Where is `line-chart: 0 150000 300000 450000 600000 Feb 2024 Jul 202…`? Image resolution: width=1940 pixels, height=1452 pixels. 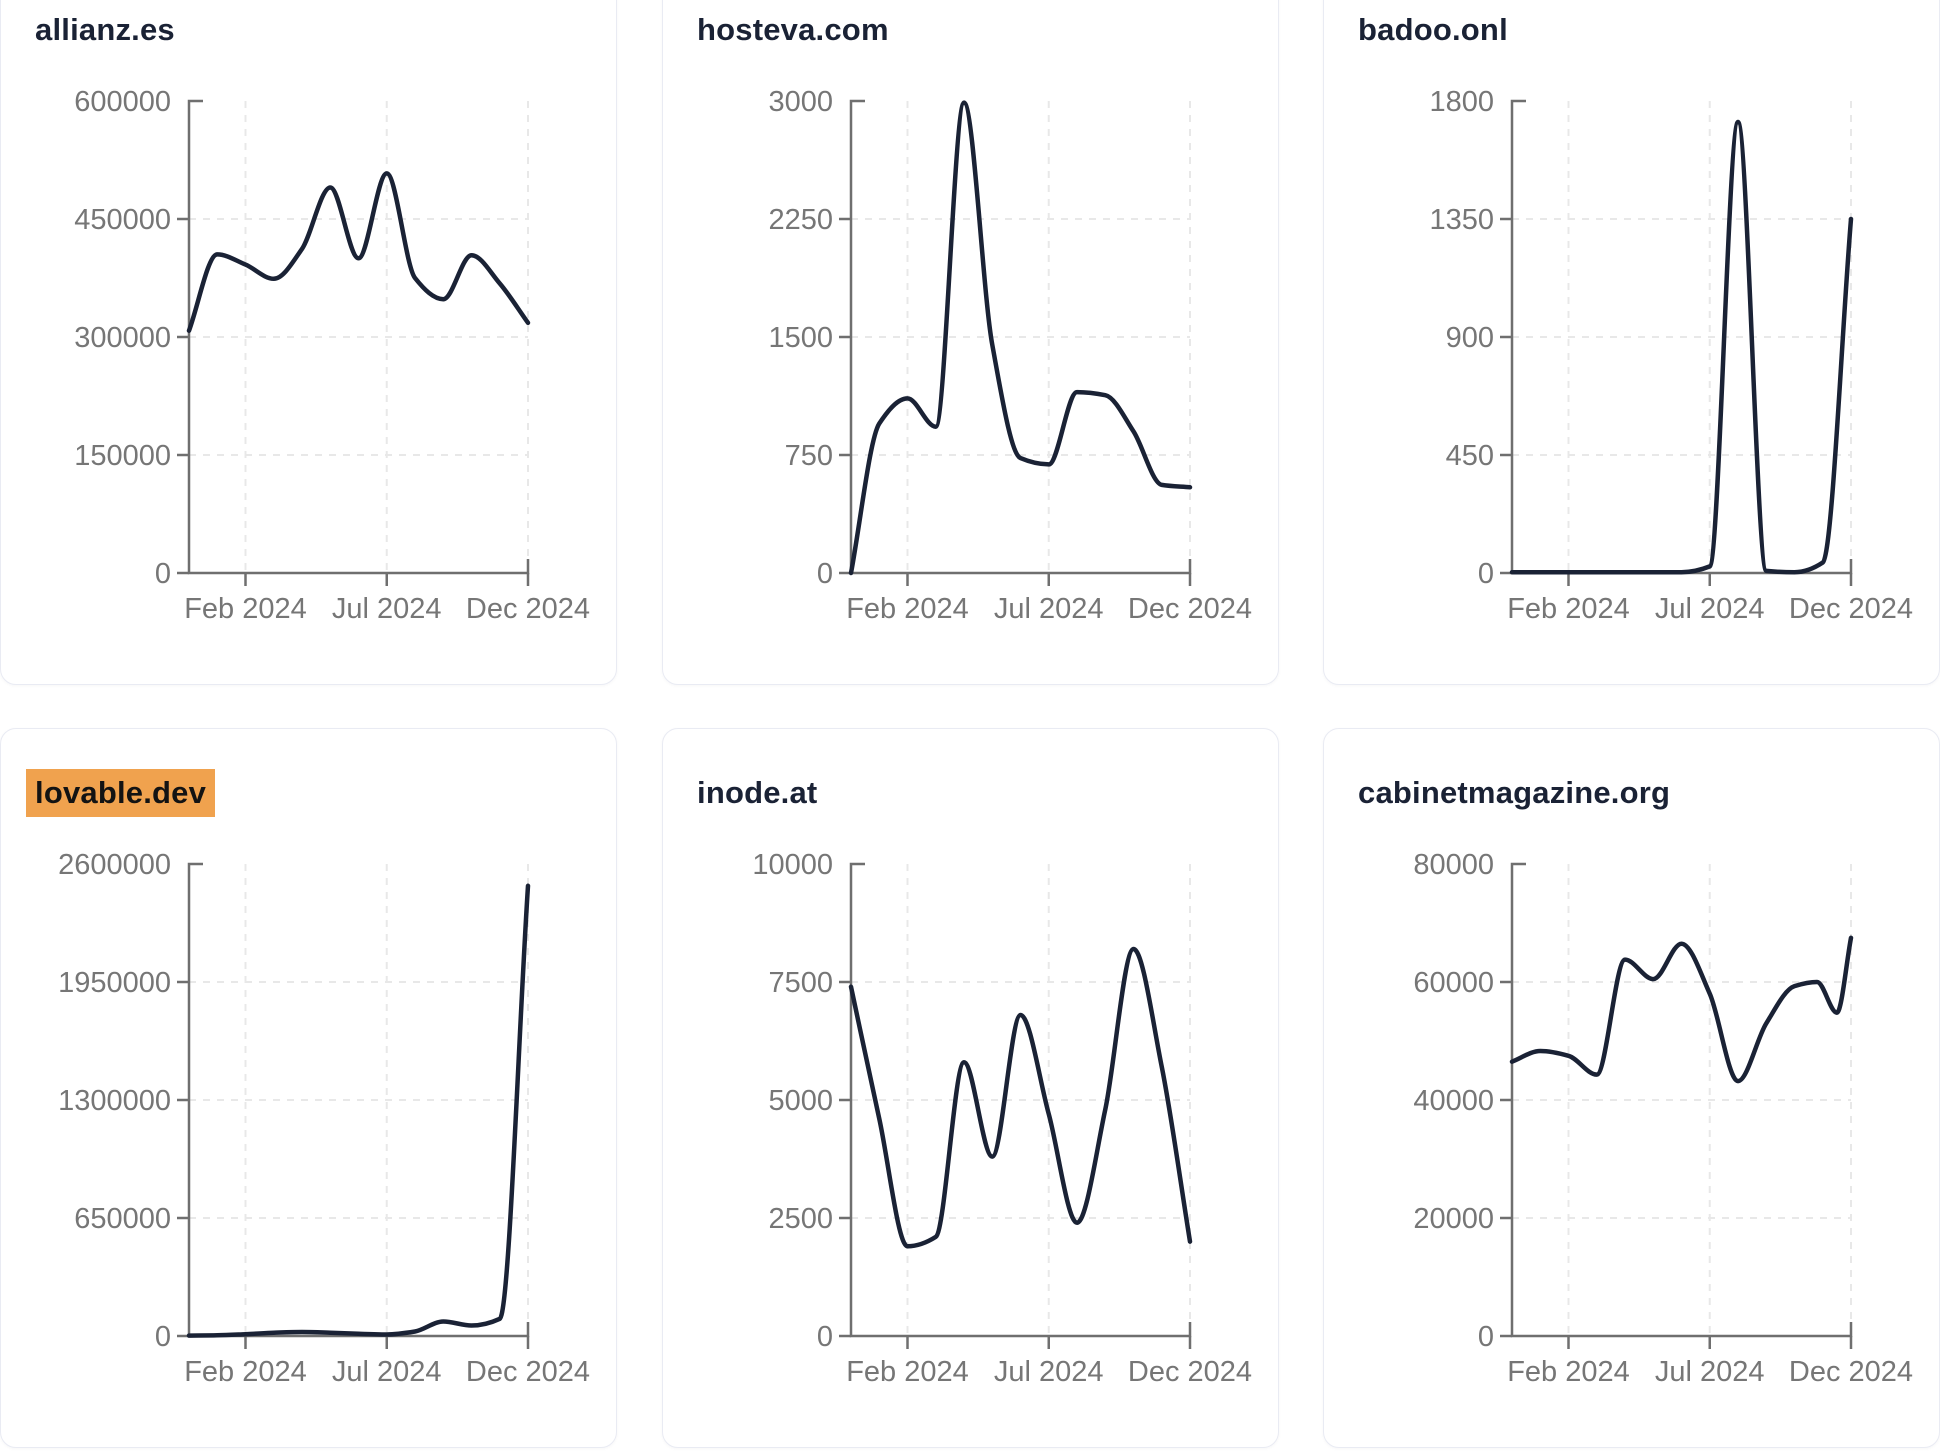
line-chart: 0 150000 300000 450000 600000 Feb 2024 Jul 202… is located at coordinates (332, 355).